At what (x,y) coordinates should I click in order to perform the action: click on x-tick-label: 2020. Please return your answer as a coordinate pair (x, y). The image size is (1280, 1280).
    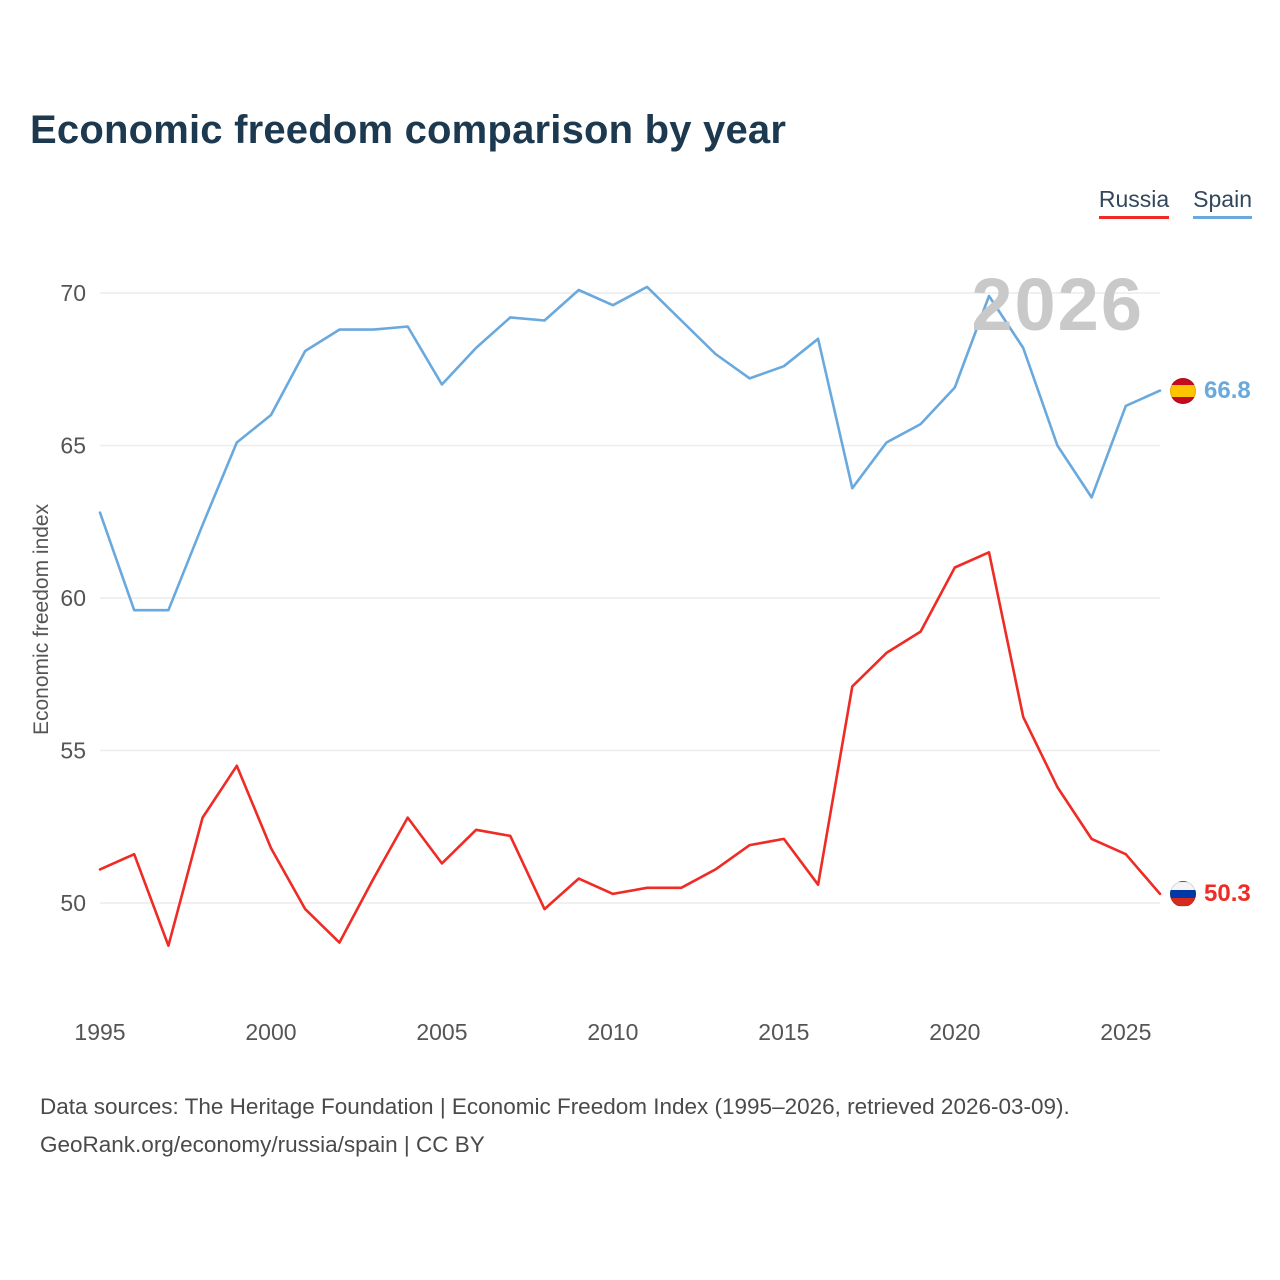
    Looking at the image, I should click on (954, 1032).